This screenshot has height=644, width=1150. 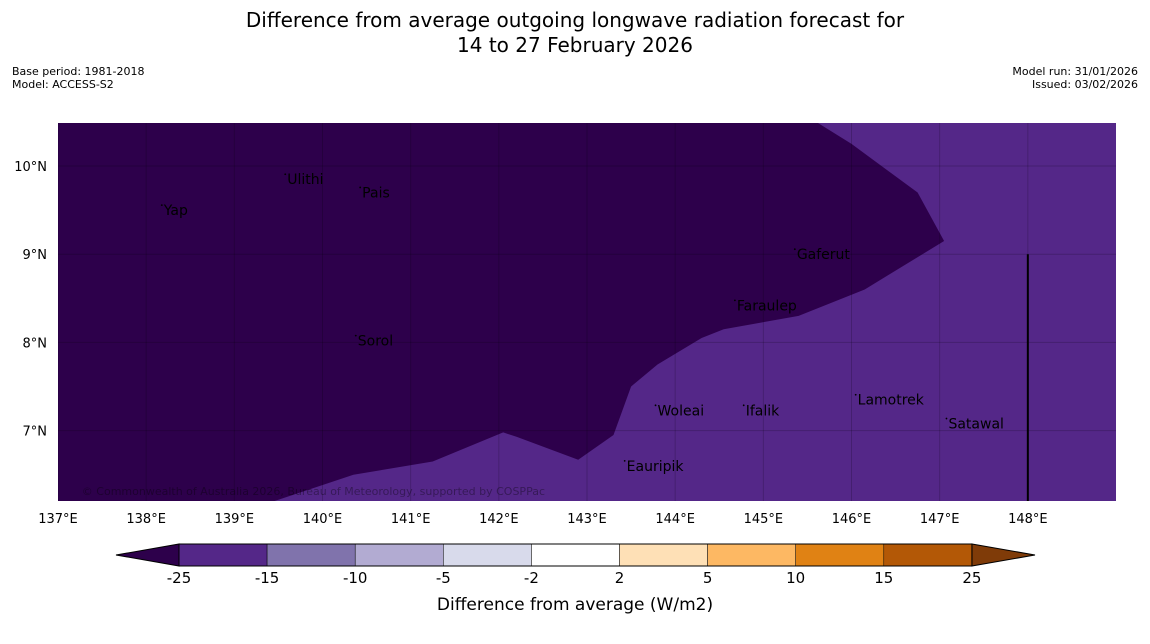 I want to click on lat-tick-label: 7°N, so click(x=35, y=432).